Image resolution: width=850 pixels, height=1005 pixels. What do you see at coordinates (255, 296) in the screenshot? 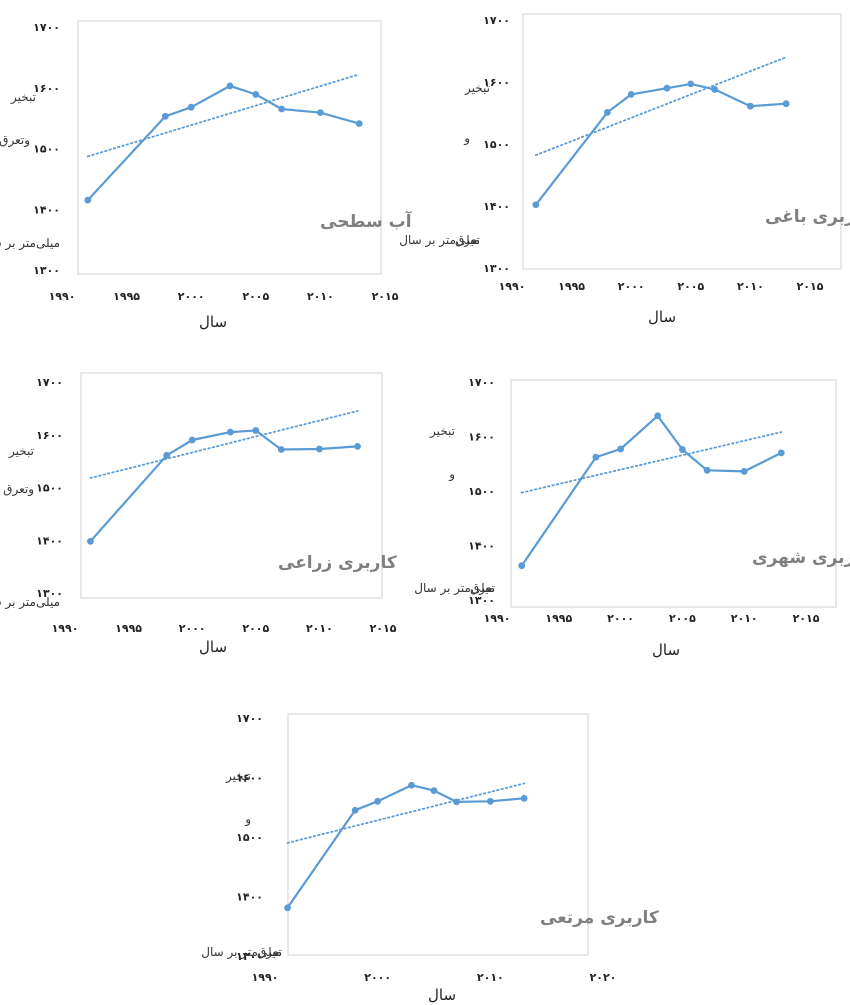
I see `x-tick-label: ۲۰۰۵` at bounding box center [255, 296].